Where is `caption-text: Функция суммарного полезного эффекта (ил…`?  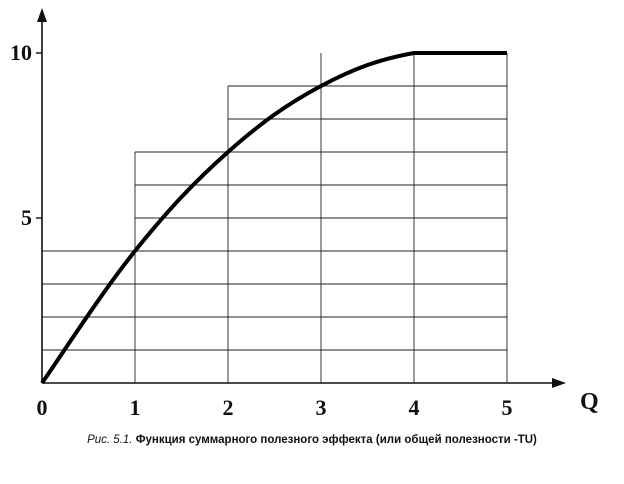 caption-text: Функция суммарного полезного эффекта (ил… is located at coordinates (336, 440).